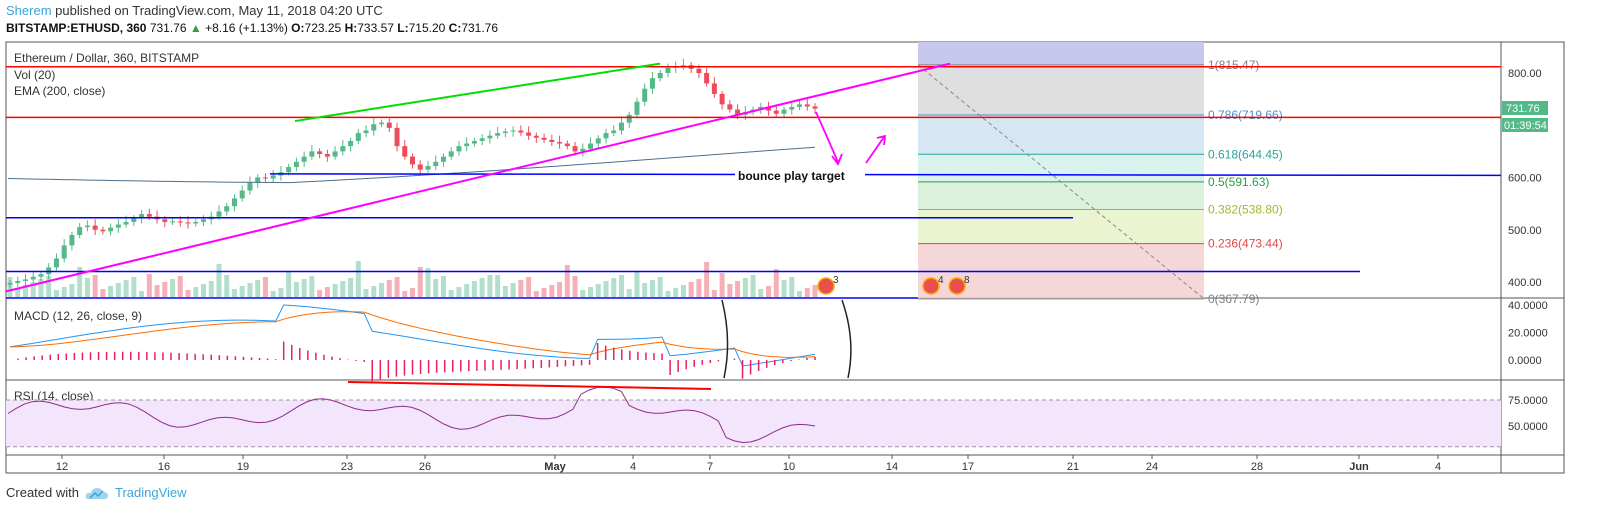 This screenshot has width=1623, height=528. I want to click on fib-label: 0(367.79), so click(1233, 299).